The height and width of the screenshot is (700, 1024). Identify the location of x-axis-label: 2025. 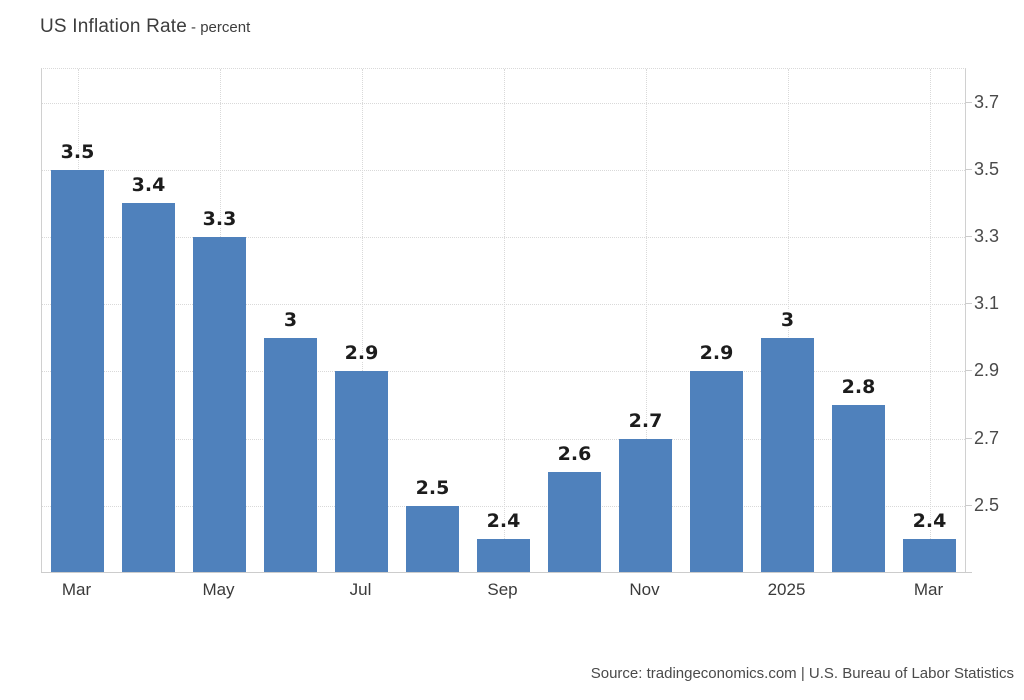
(786, 589).